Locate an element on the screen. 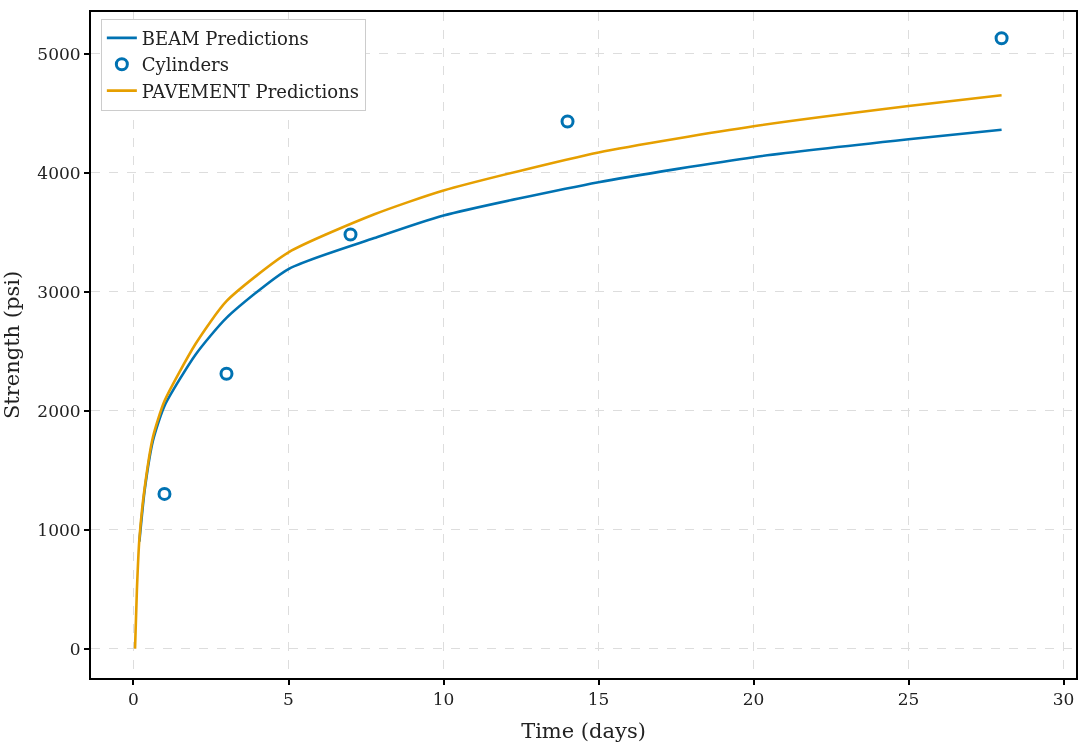  x-tick-label: 30 is located at coordinates (1063, 699).